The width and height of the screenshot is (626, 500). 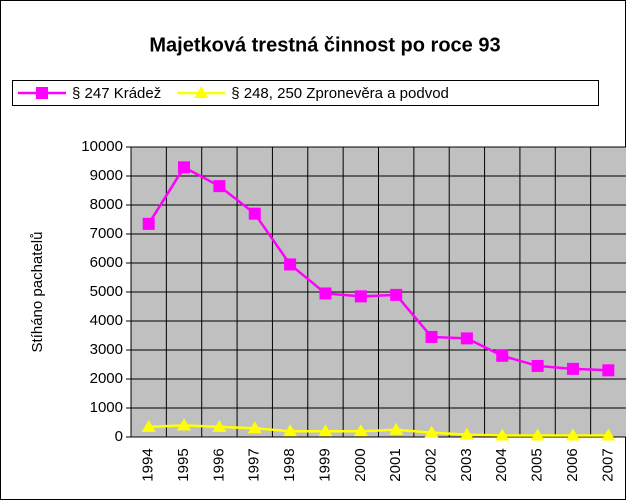 What do you see at coordinates (116, 93) in the screenshot?
I see `legend-label: § 247 Krádež` at bounding box center [116, 93].